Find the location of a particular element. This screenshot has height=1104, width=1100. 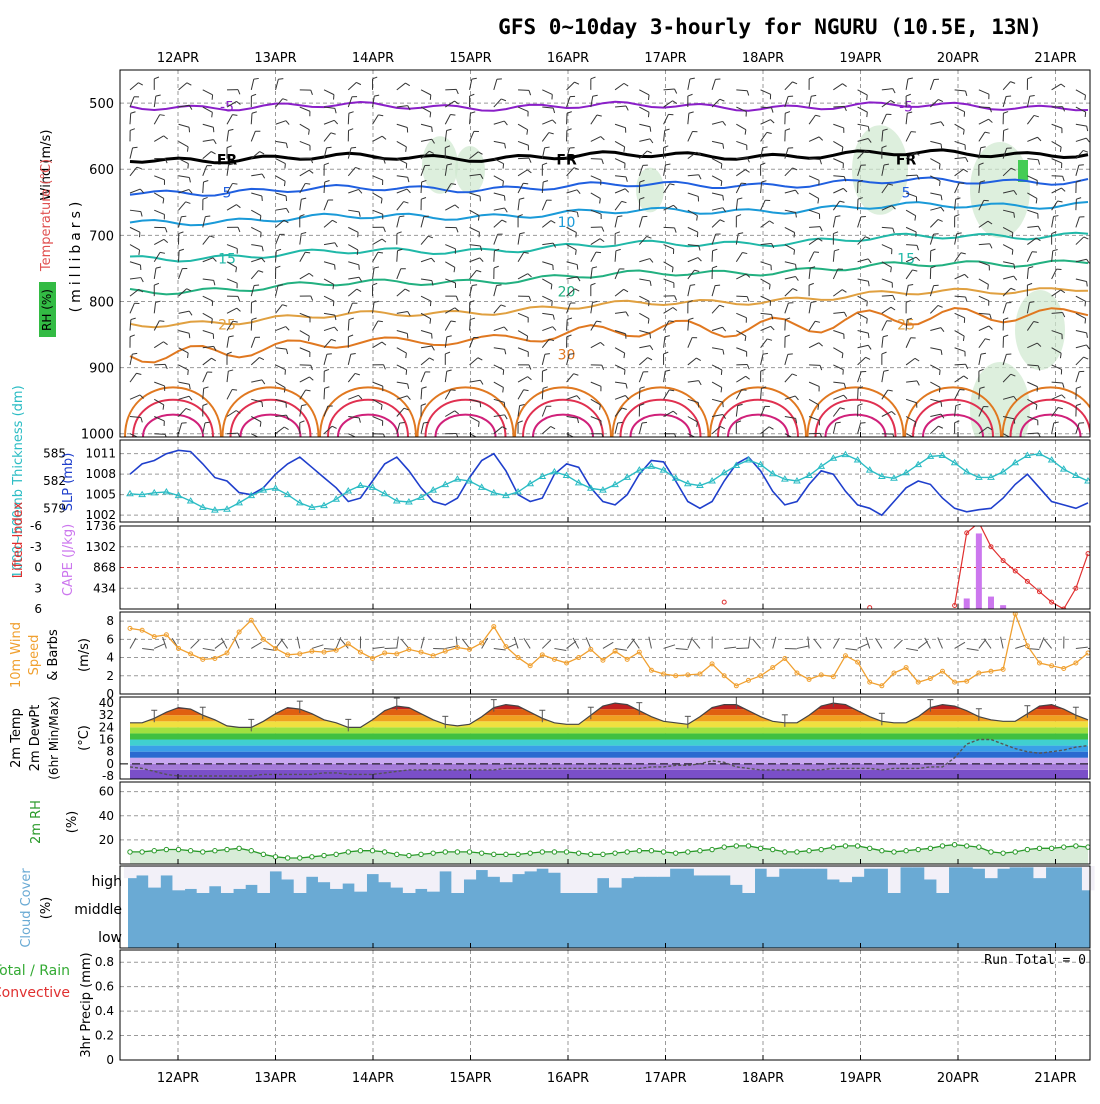

cloud-panel is located at coordinates (609, 907).